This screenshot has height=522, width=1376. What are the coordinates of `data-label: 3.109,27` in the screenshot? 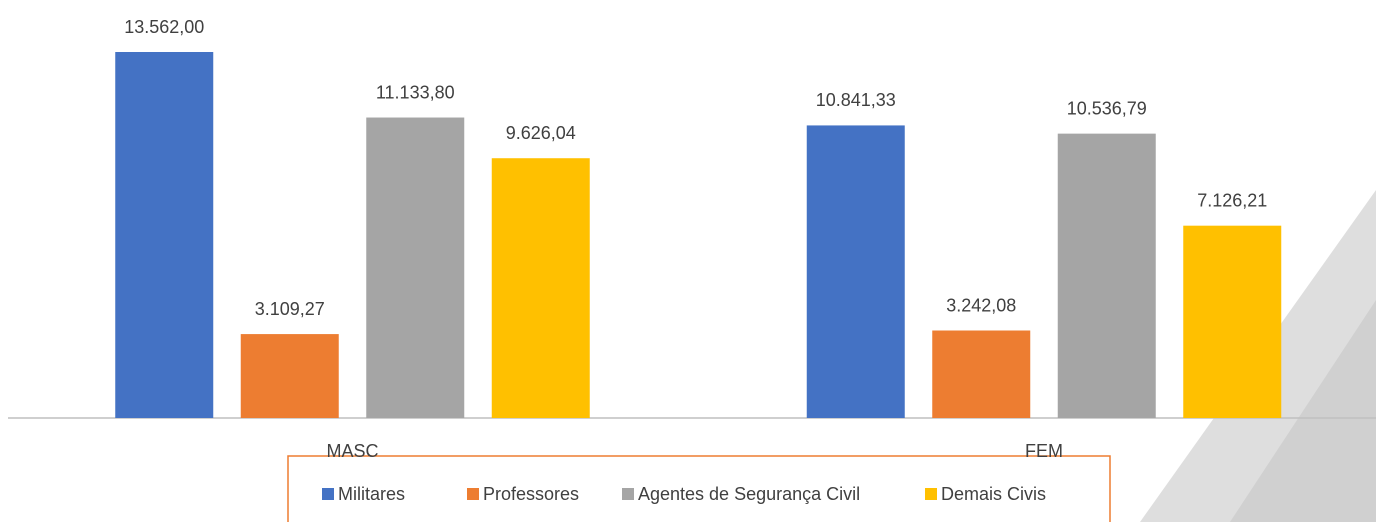 It's located at (290, 309).